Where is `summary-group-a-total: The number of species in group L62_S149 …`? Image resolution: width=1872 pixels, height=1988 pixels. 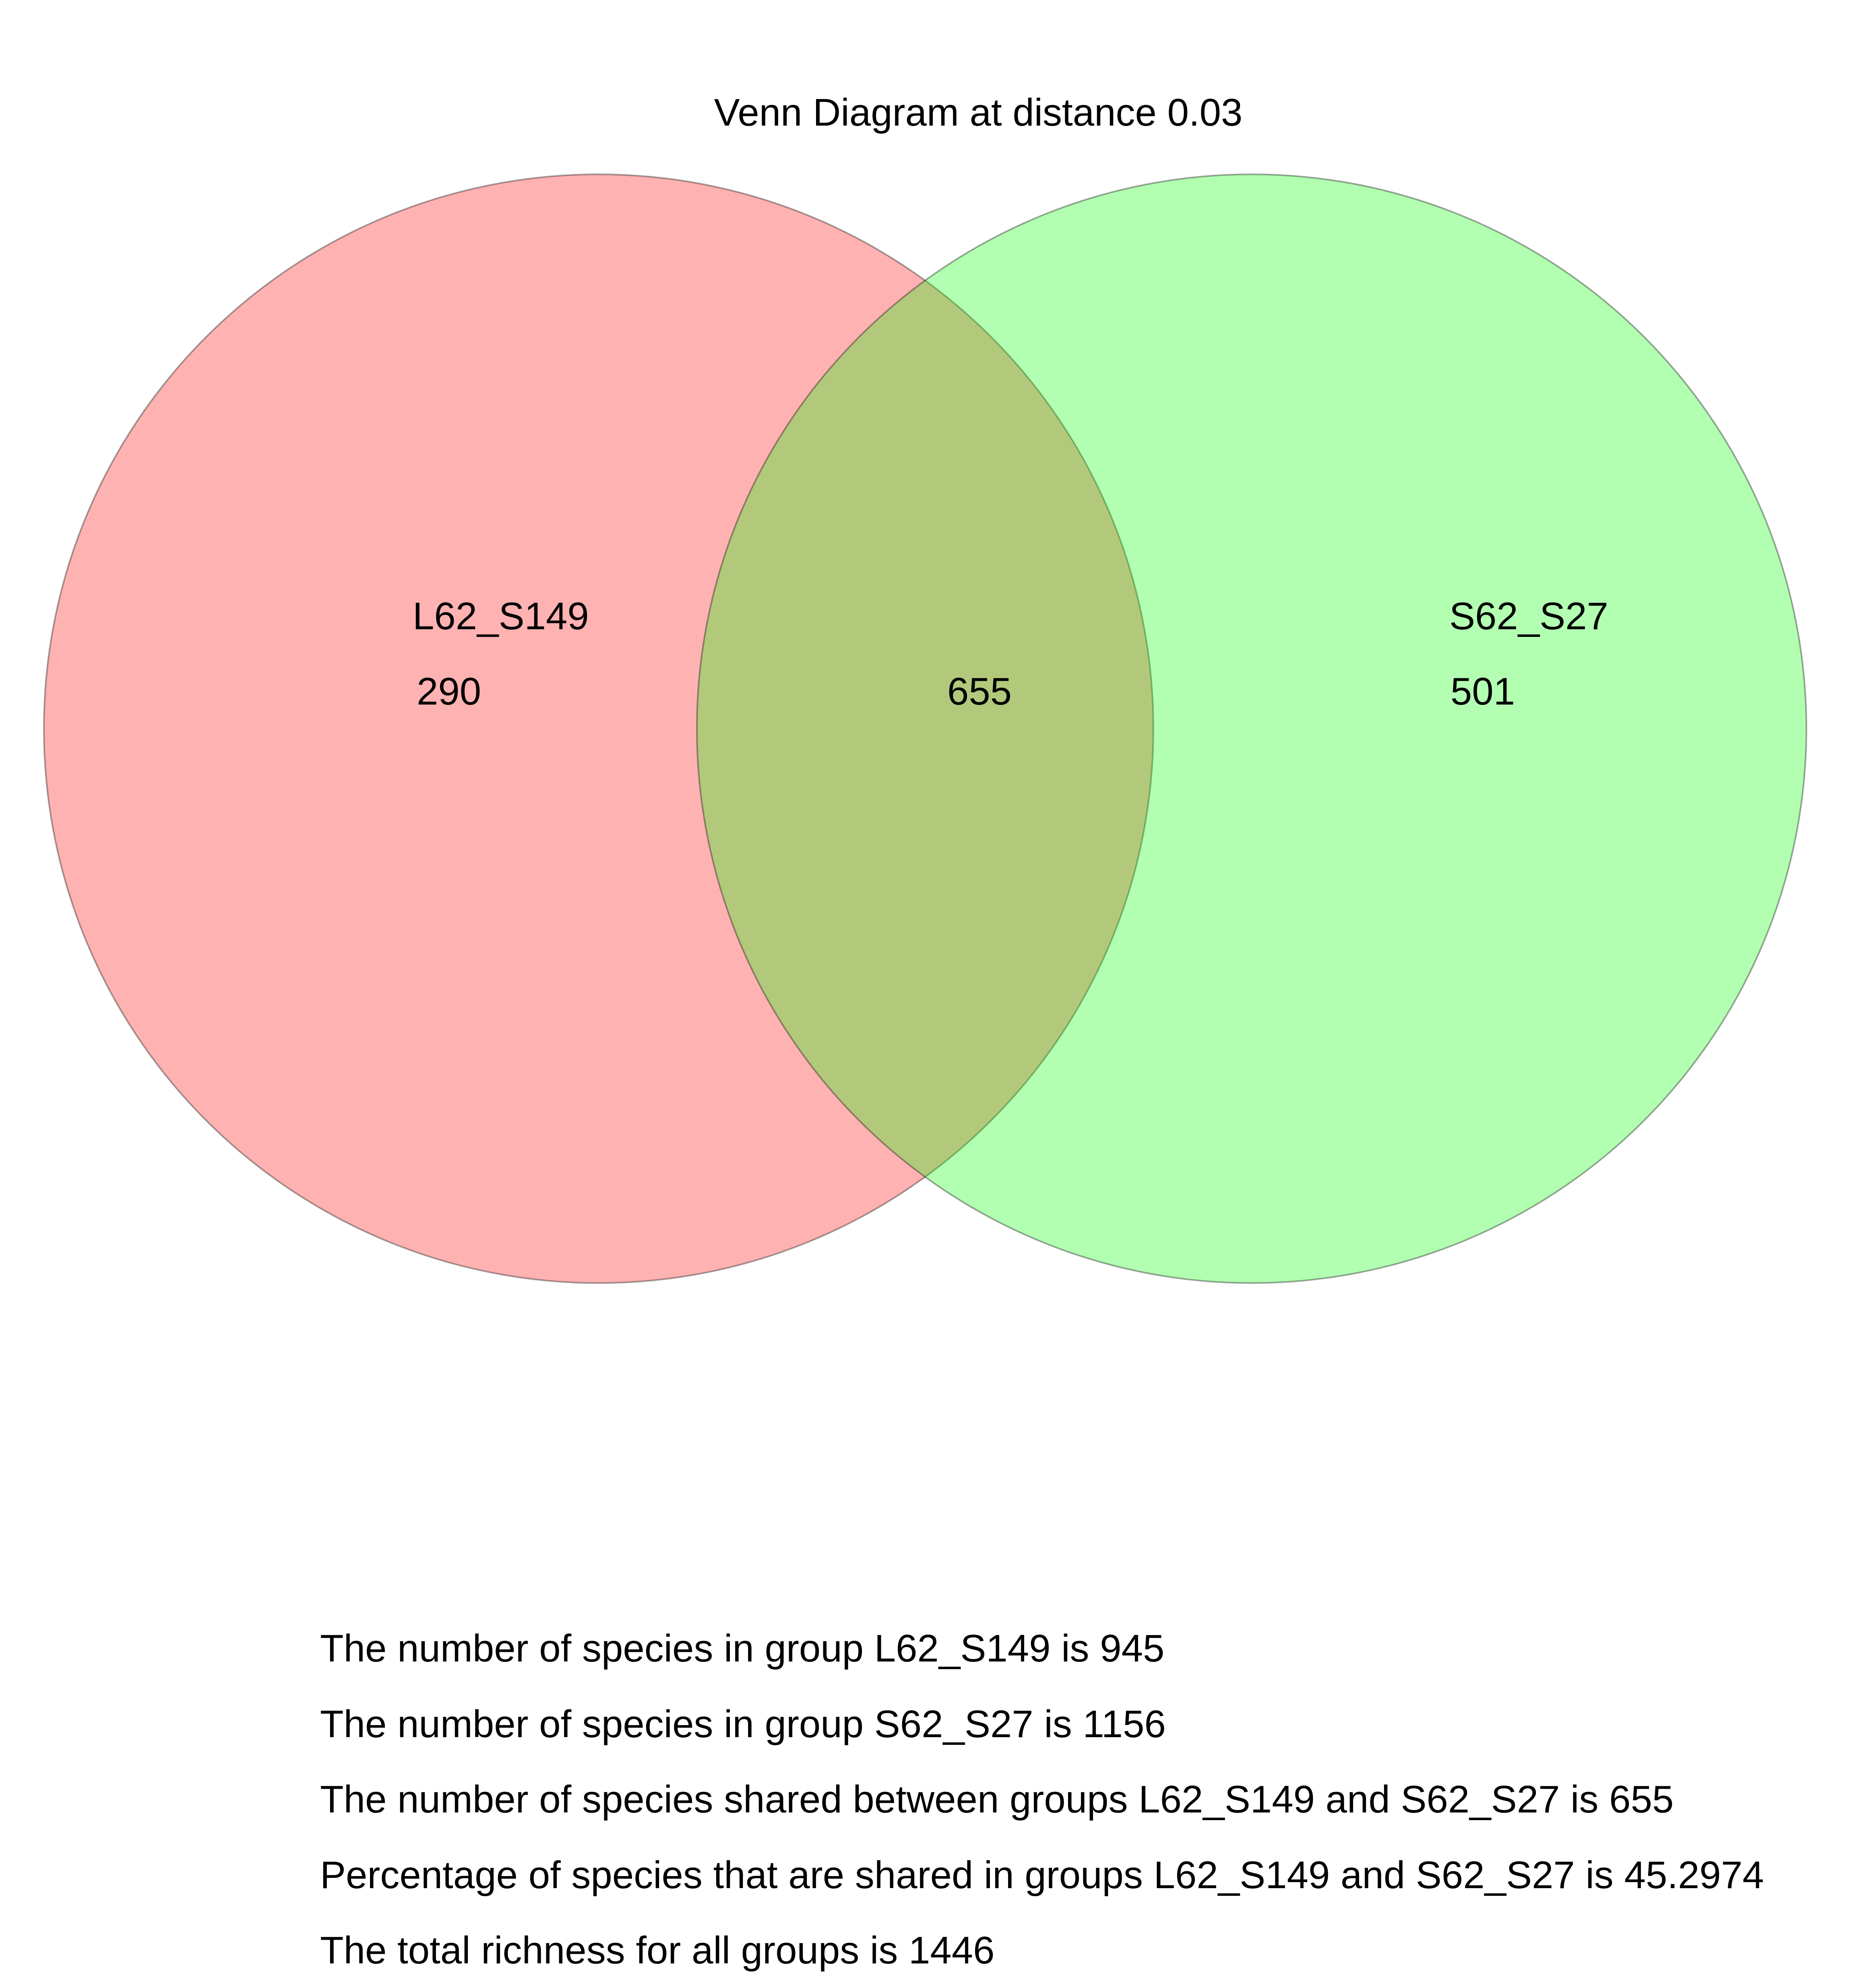 summary-group-a-total: The number of species in group L62_S149 … is located at coordinates (742, 1648).